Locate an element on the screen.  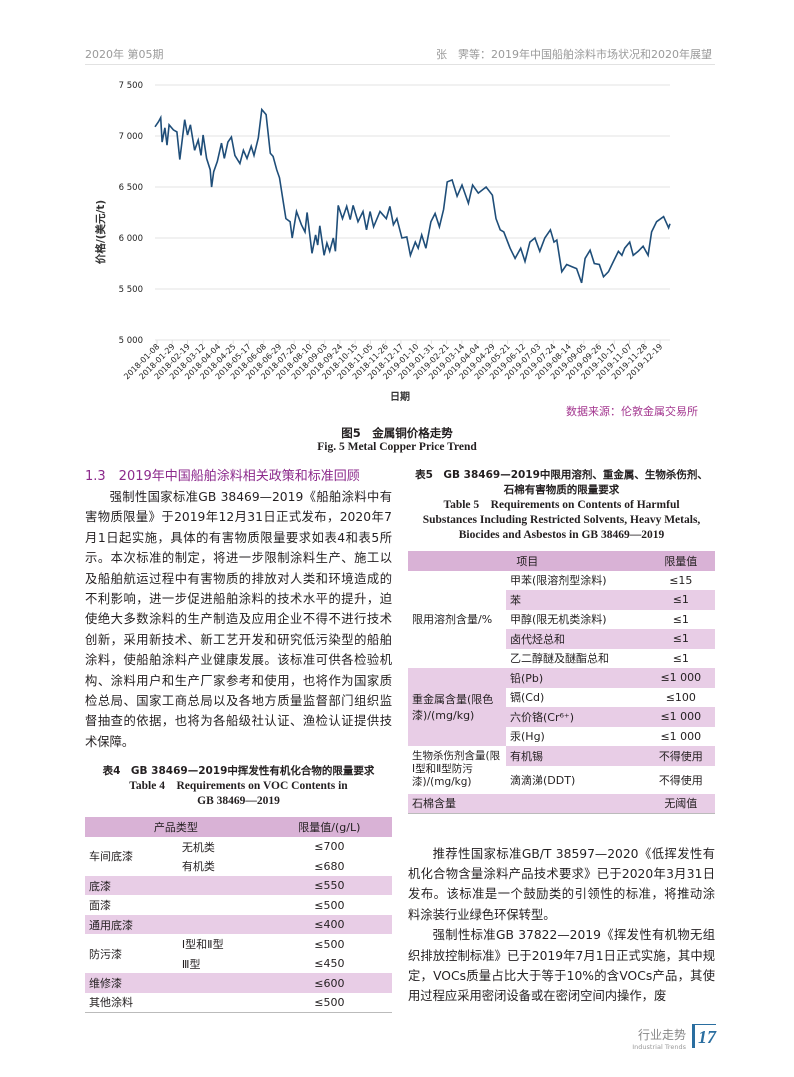
table5-caption-cn-2: 石棉有害物质的限量要求 is located at coordinates (561, 490).